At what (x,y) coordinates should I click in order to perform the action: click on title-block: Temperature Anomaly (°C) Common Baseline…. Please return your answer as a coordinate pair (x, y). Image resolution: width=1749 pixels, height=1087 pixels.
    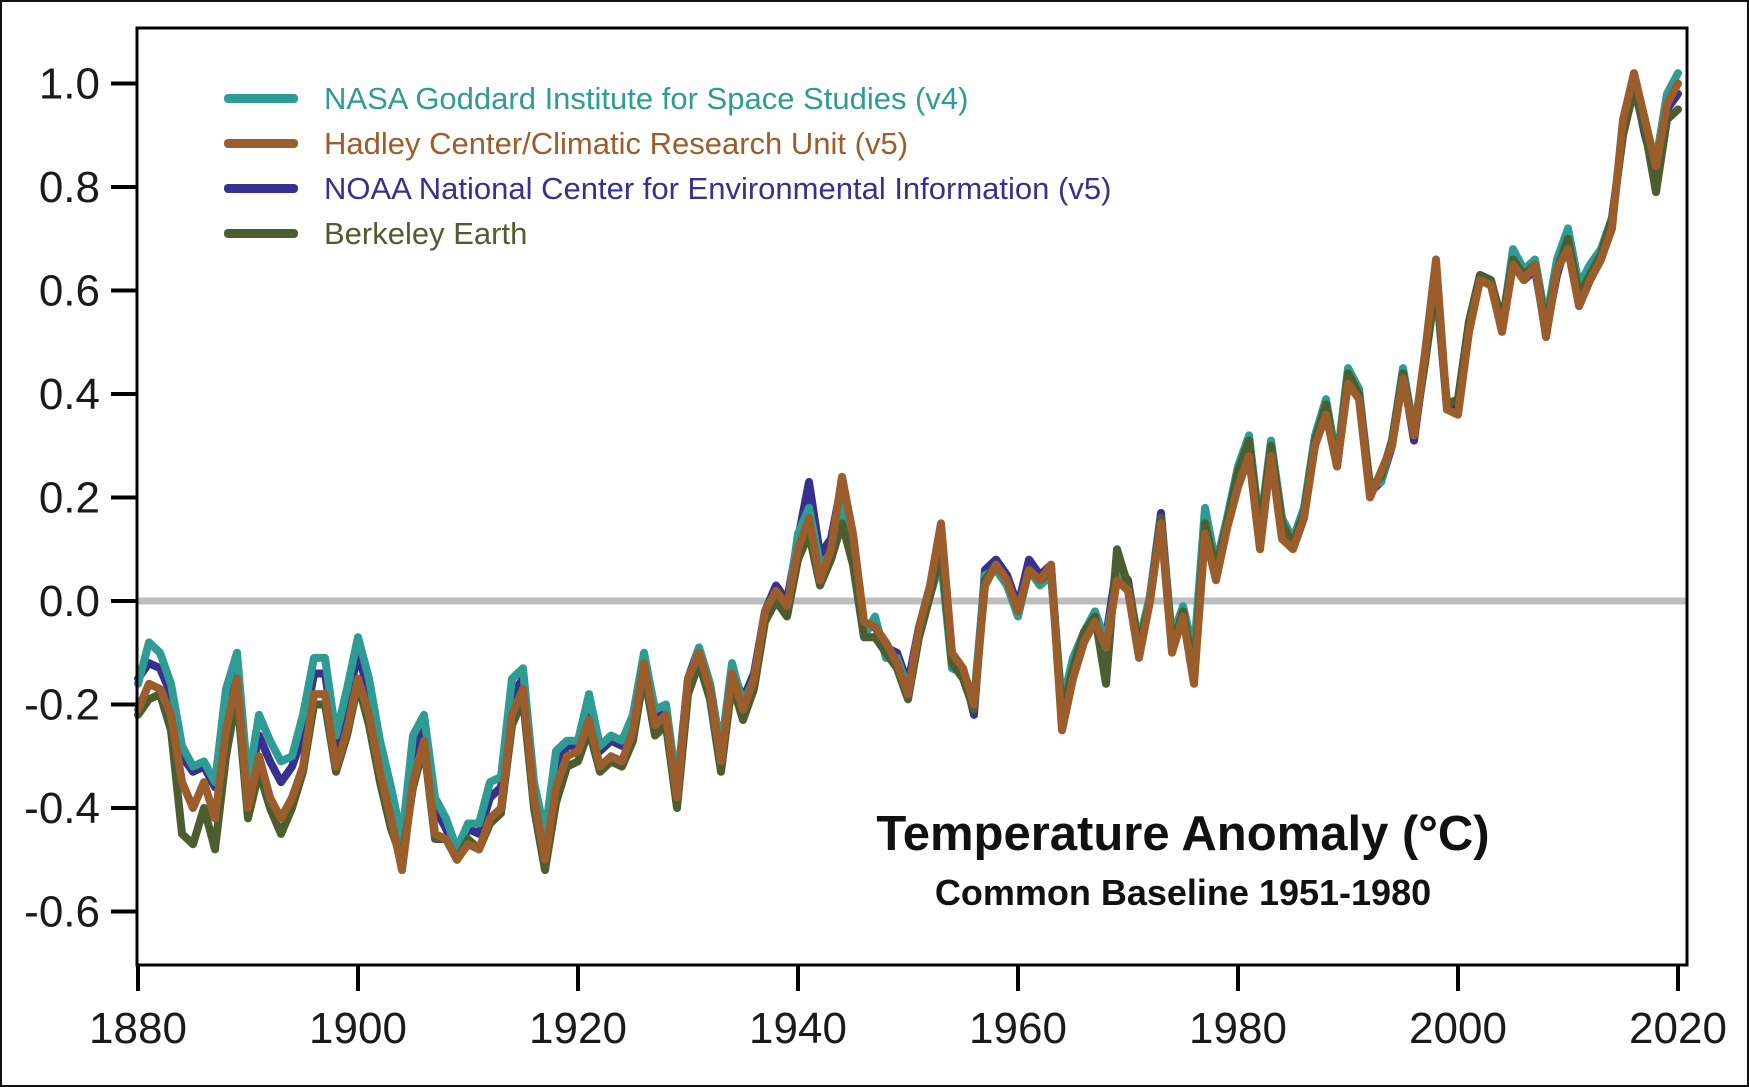
    Looking at the image, I should click on (1183, 860).